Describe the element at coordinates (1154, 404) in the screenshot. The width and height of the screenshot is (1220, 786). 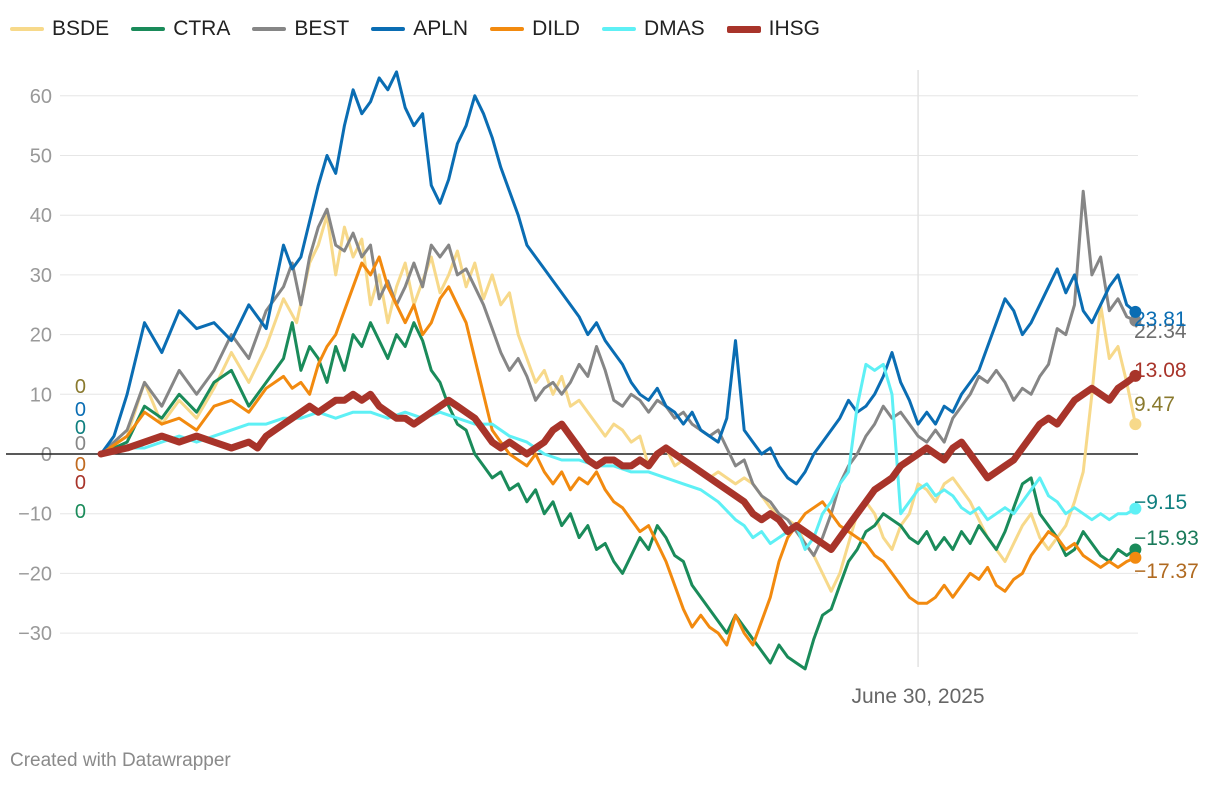
I see `end-label-bsde: 9.47` at that location.